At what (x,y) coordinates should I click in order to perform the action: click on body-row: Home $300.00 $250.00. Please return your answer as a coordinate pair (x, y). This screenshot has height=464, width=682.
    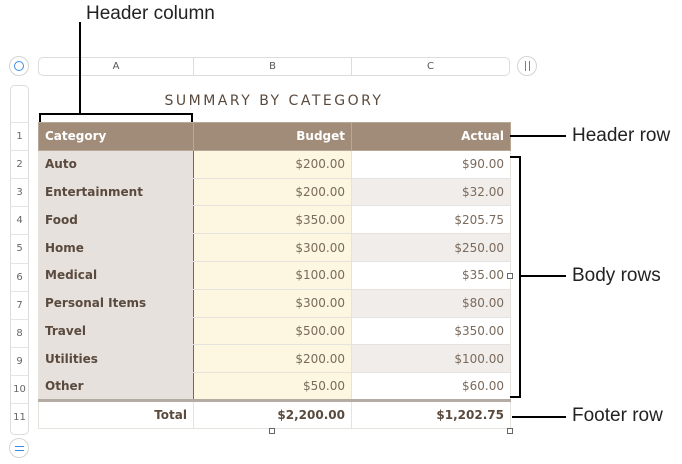
    Looking at the image, I should click on (274, 247).